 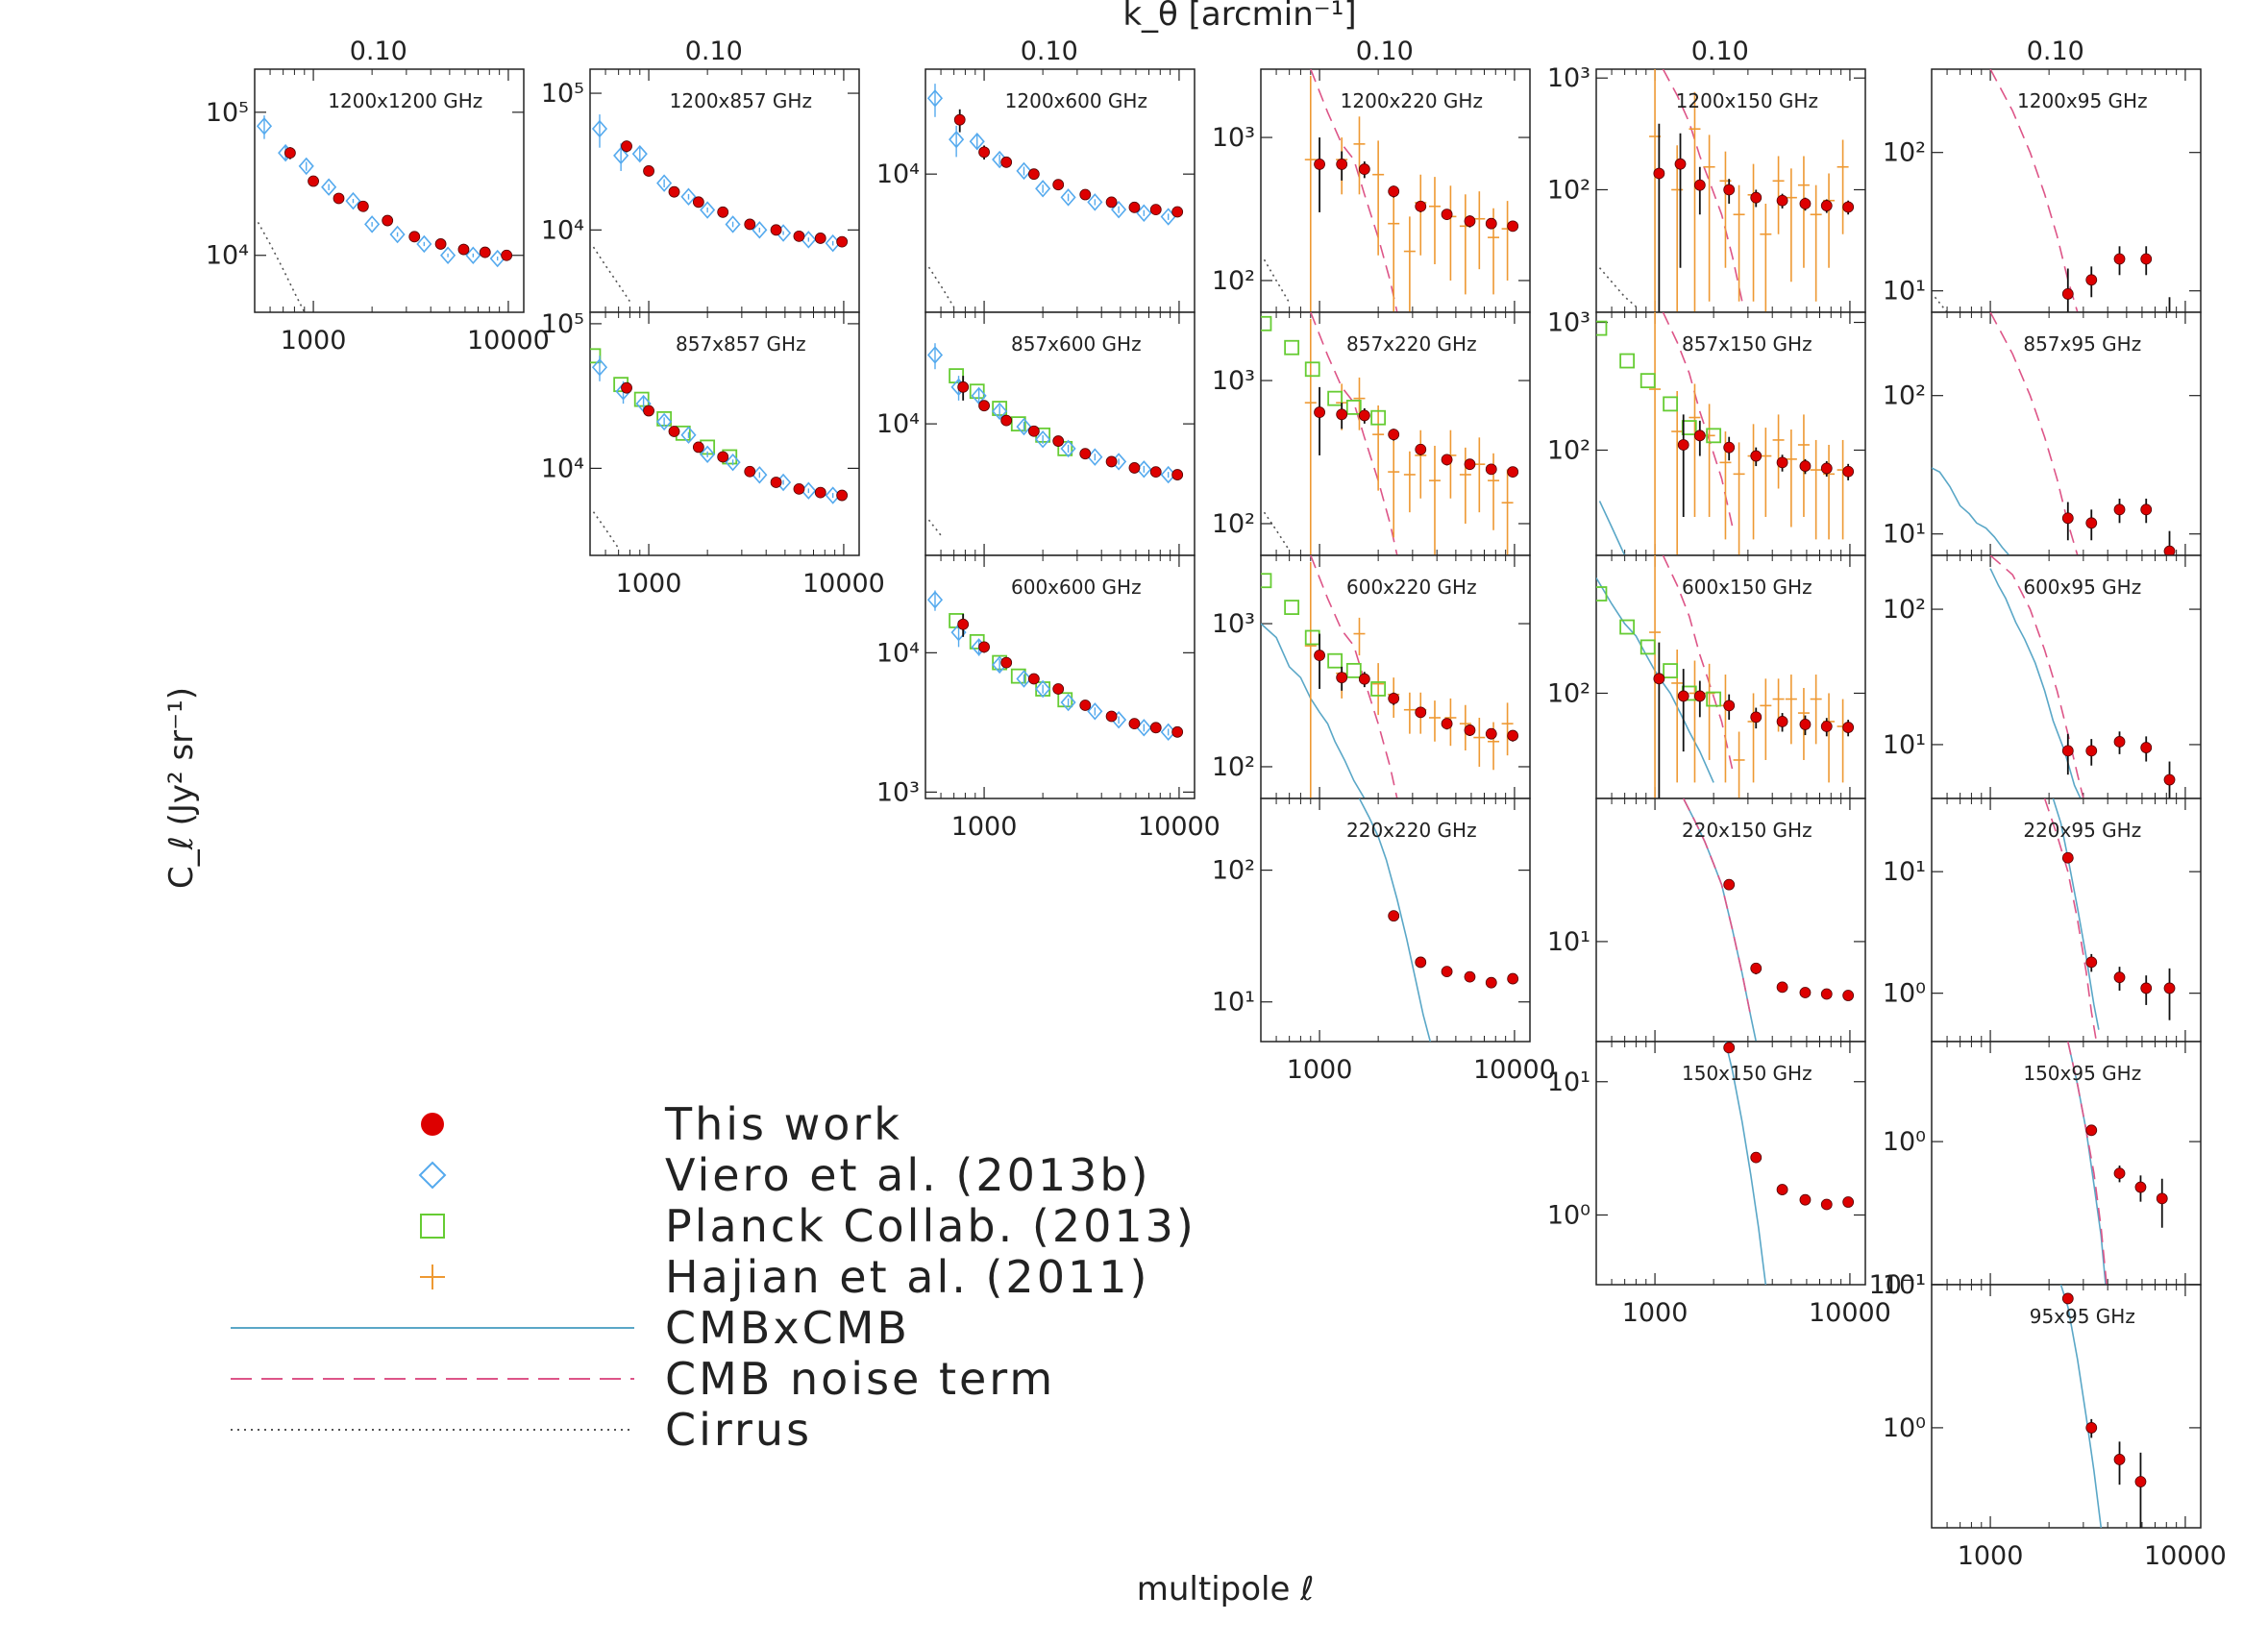 I want to click on legend-item: Cirrus, so click(x=521, y=1430).